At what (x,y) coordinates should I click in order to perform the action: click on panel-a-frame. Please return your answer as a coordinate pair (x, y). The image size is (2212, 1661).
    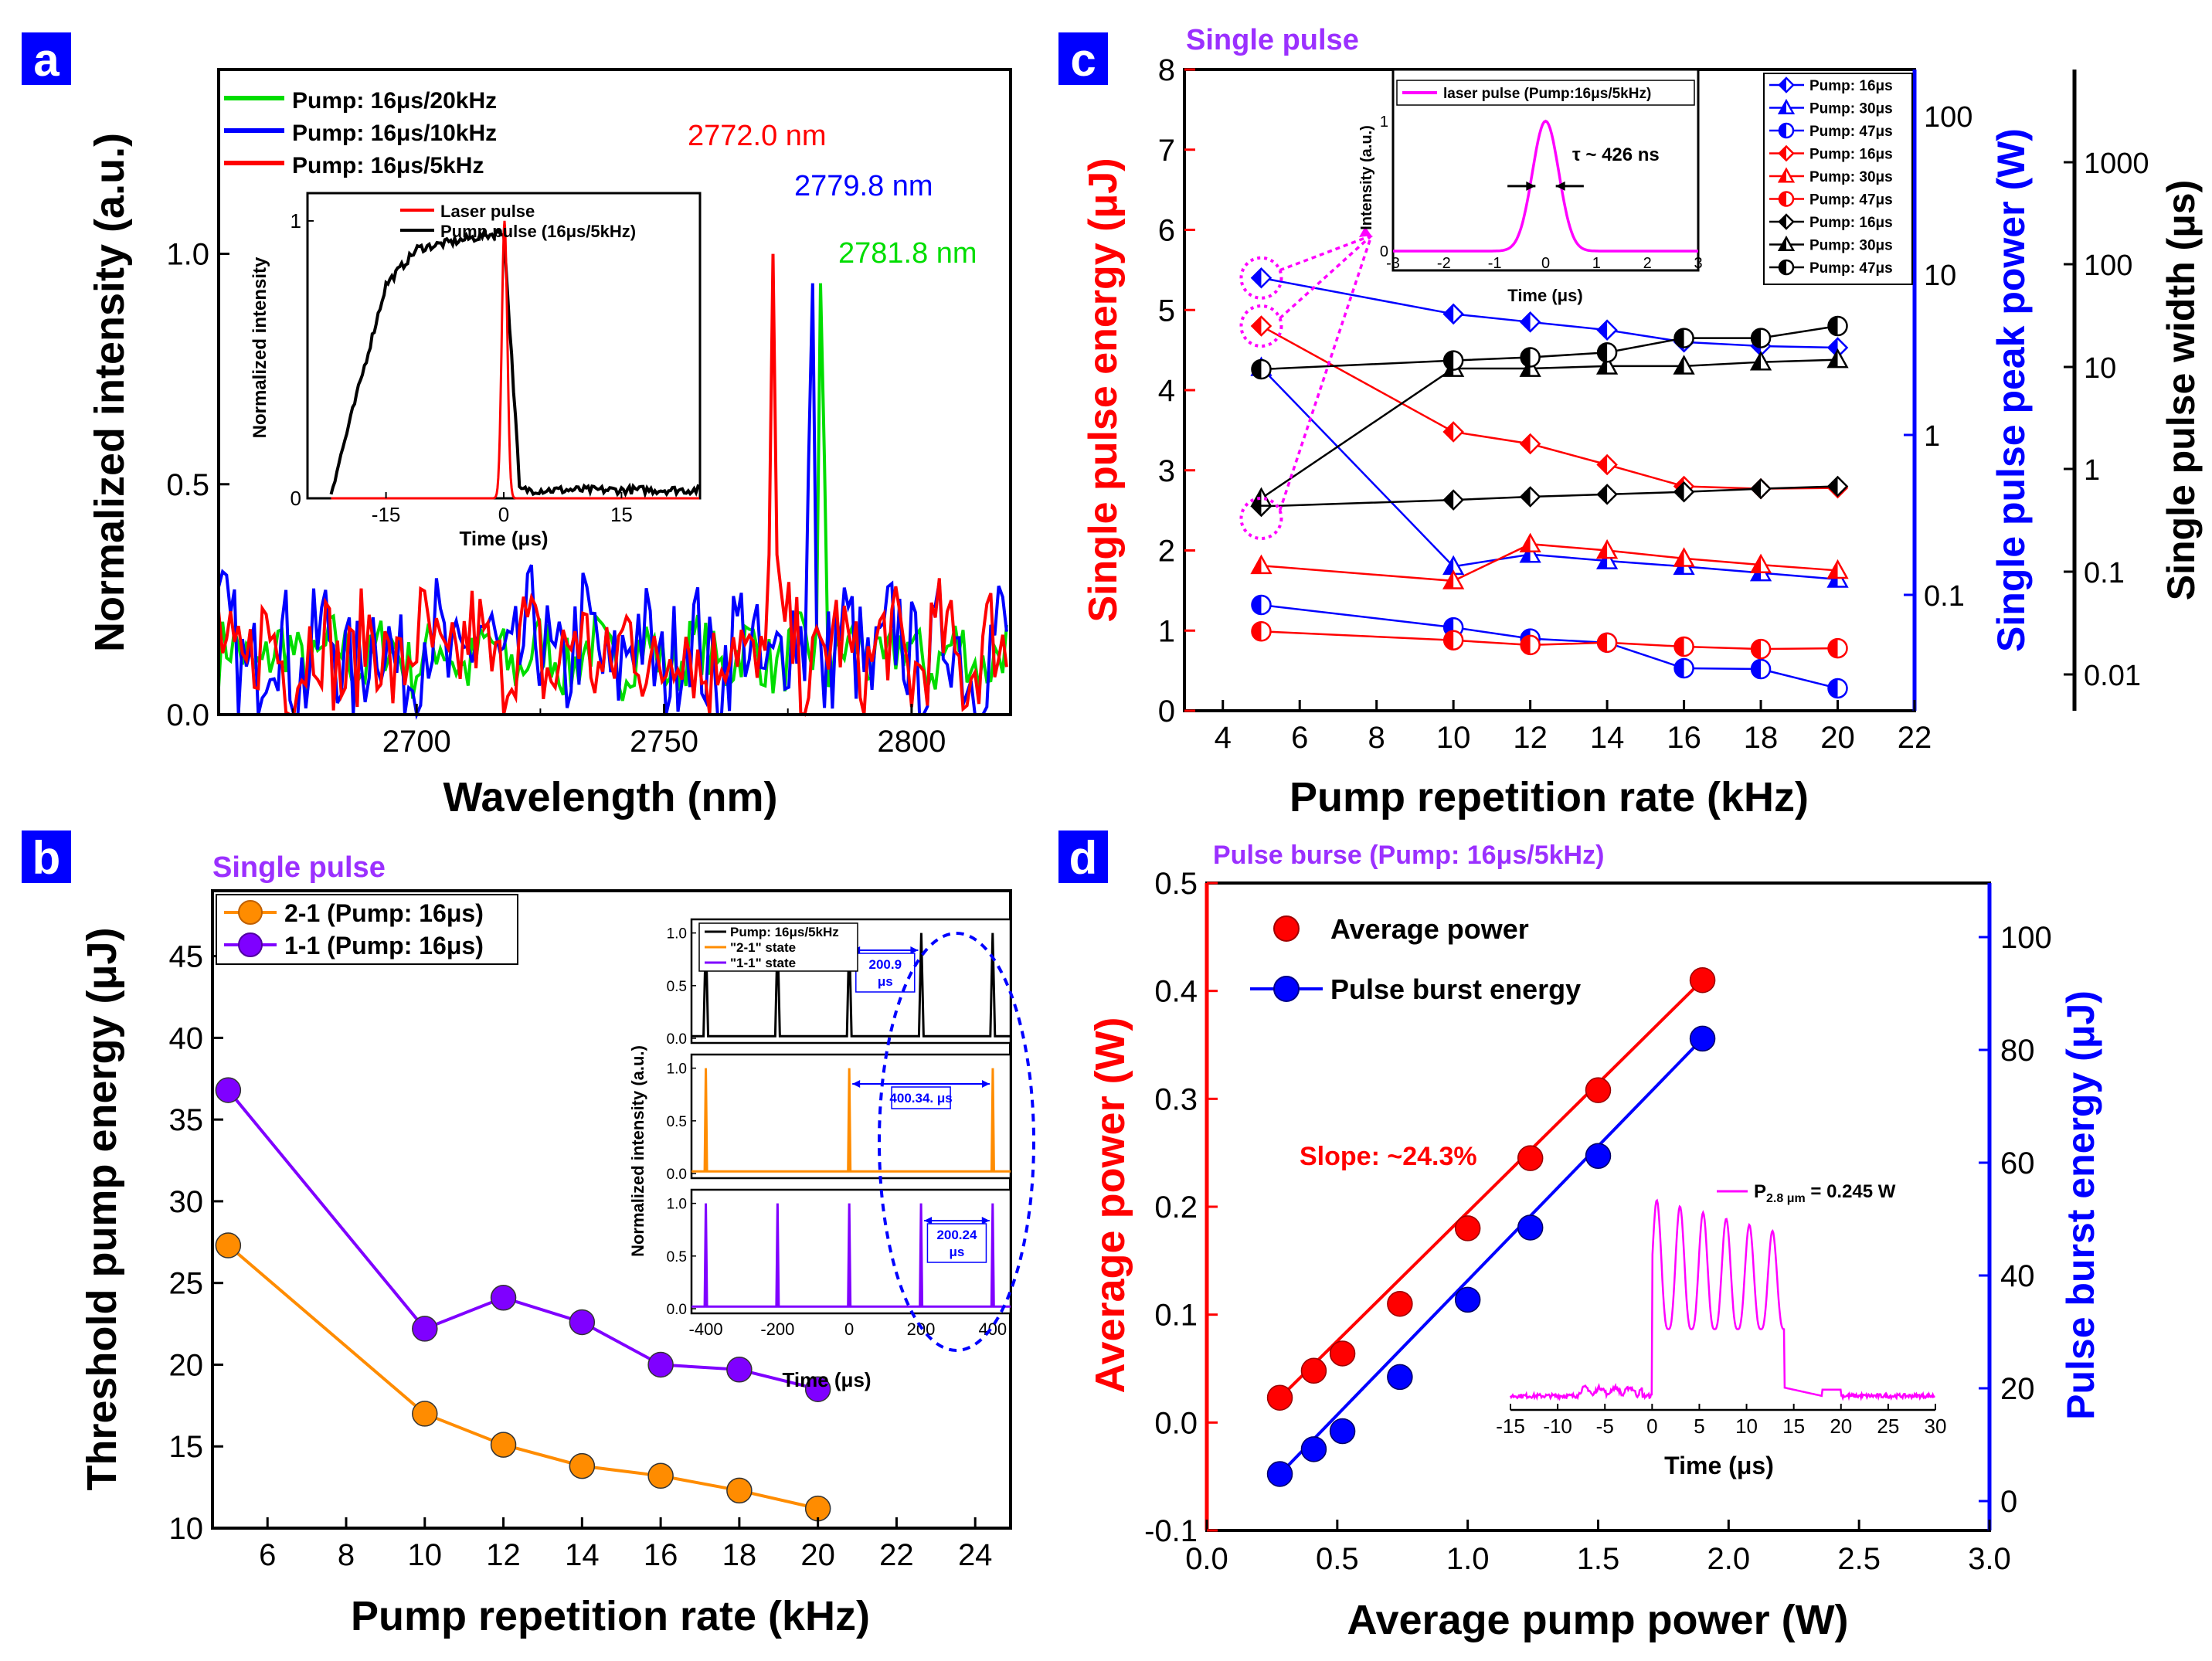
    Looking at the image, I should click on (614, 392).